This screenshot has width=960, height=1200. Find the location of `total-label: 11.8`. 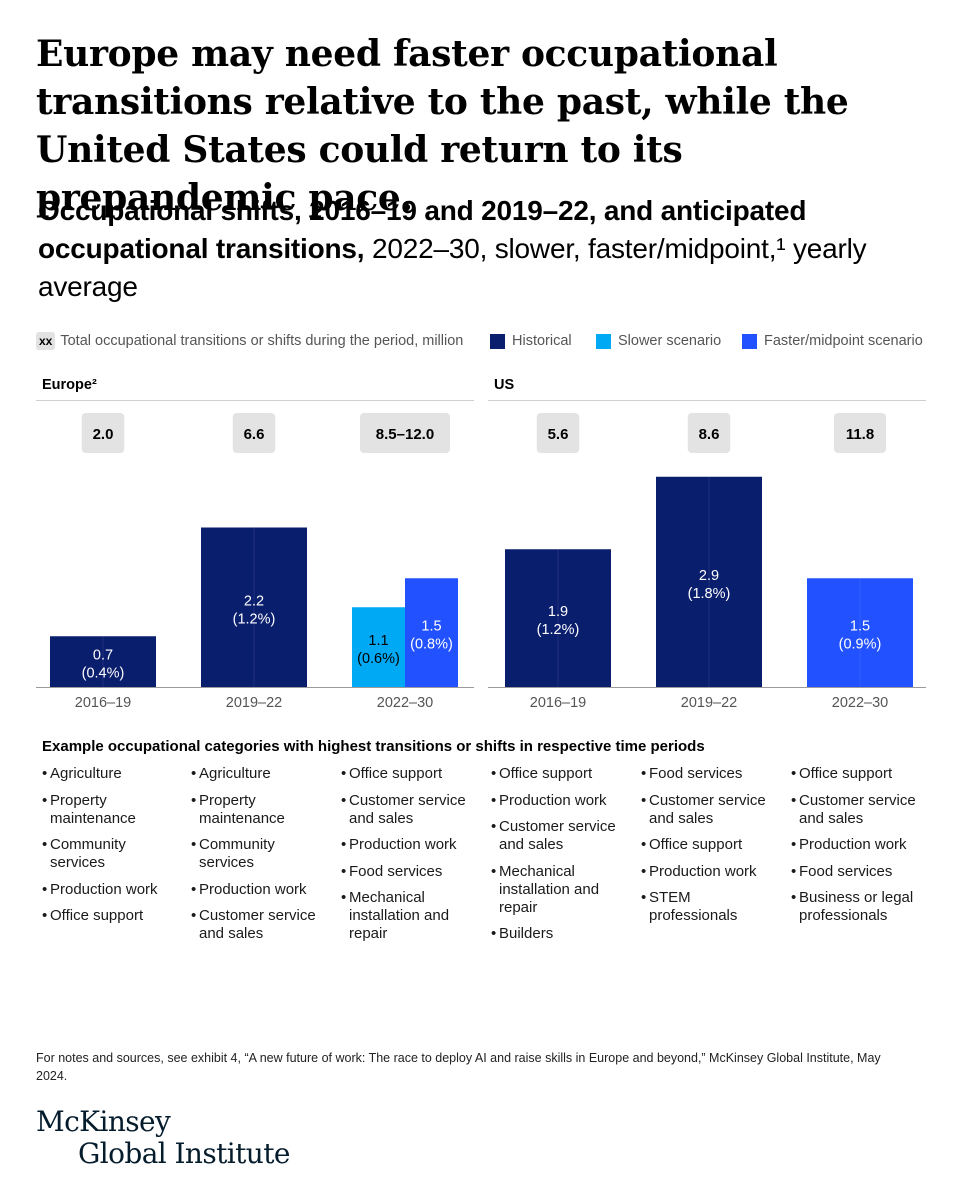

total-label: 11.8 is located at coordinates (860, 434).